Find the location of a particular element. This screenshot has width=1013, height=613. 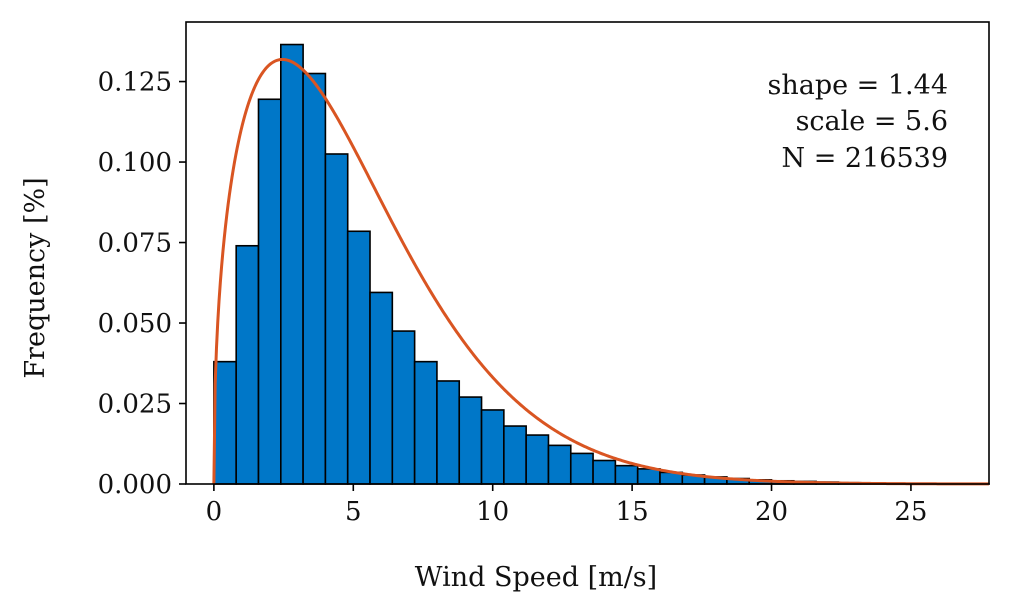

y-tick-label: 0.075 is located at coordinates (135, 244).